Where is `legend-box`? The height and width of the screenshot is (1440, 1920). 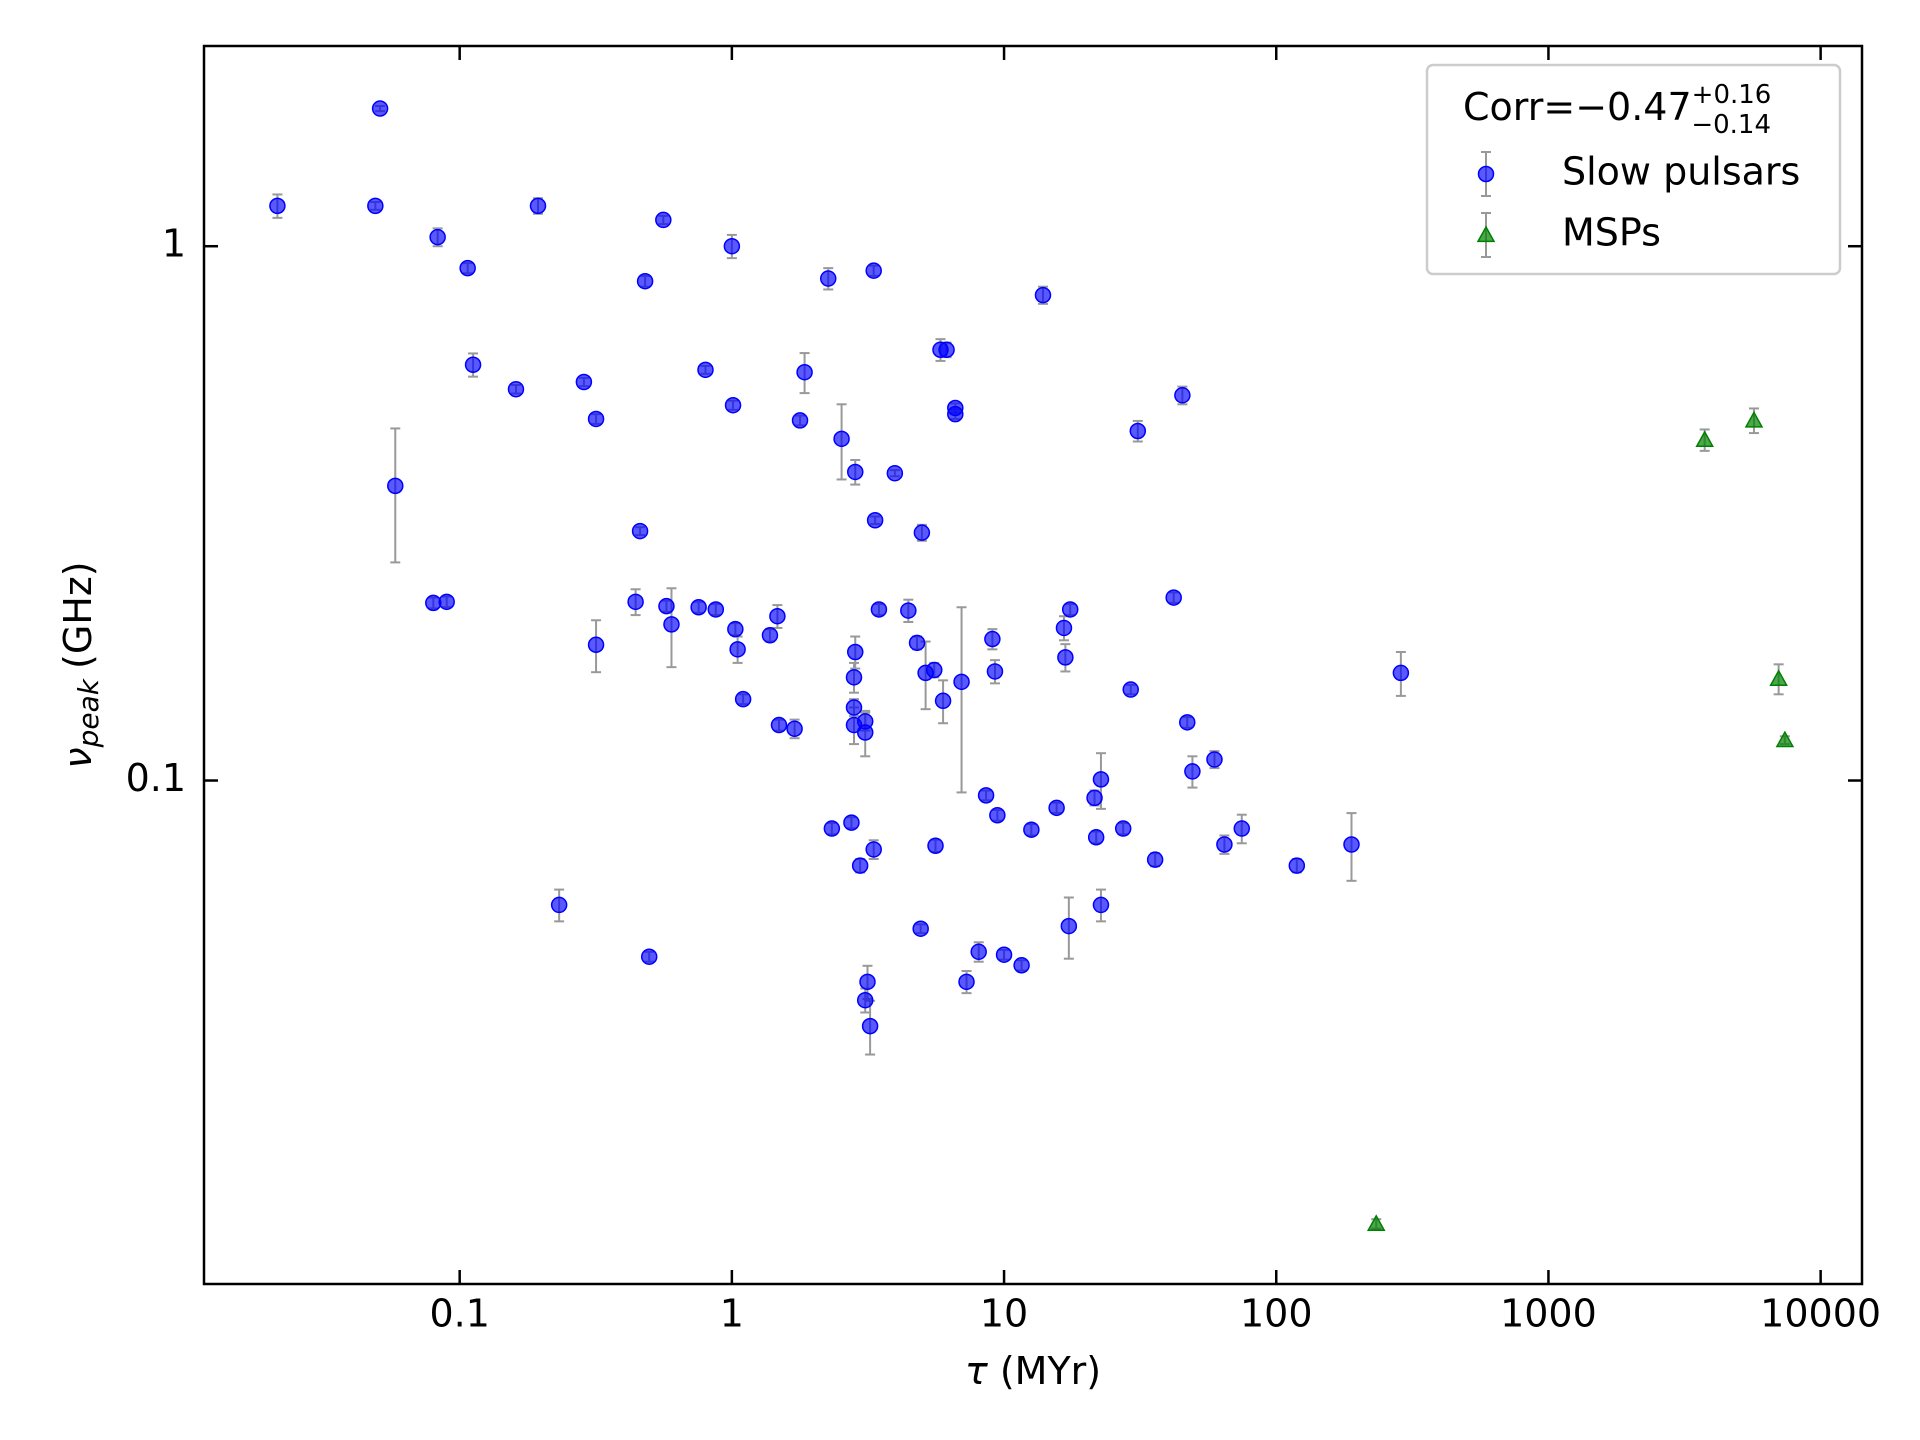 legend-box is located at coordinates (1633, 169).